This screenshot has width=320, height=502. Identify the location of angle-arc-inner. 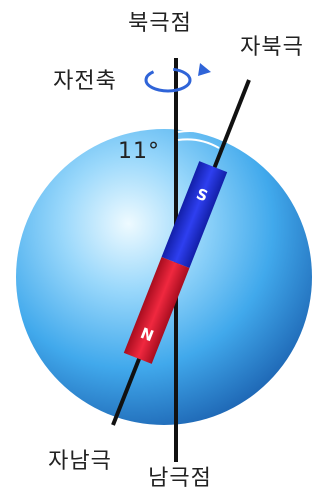
(198, 143).